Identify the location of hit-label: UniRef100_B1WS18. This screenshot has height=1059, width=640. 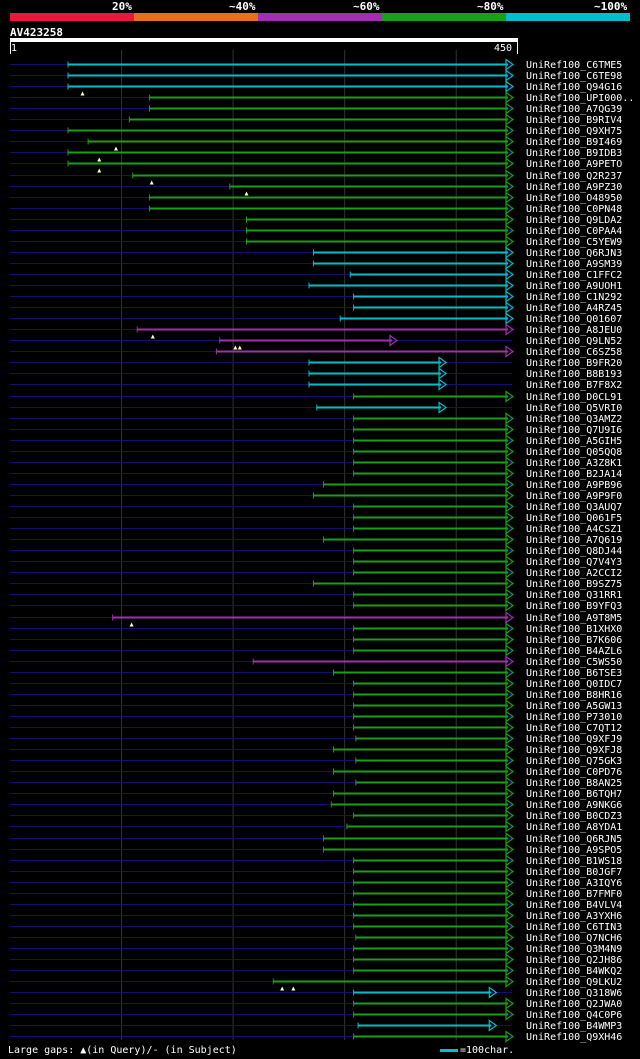
(574, 861).